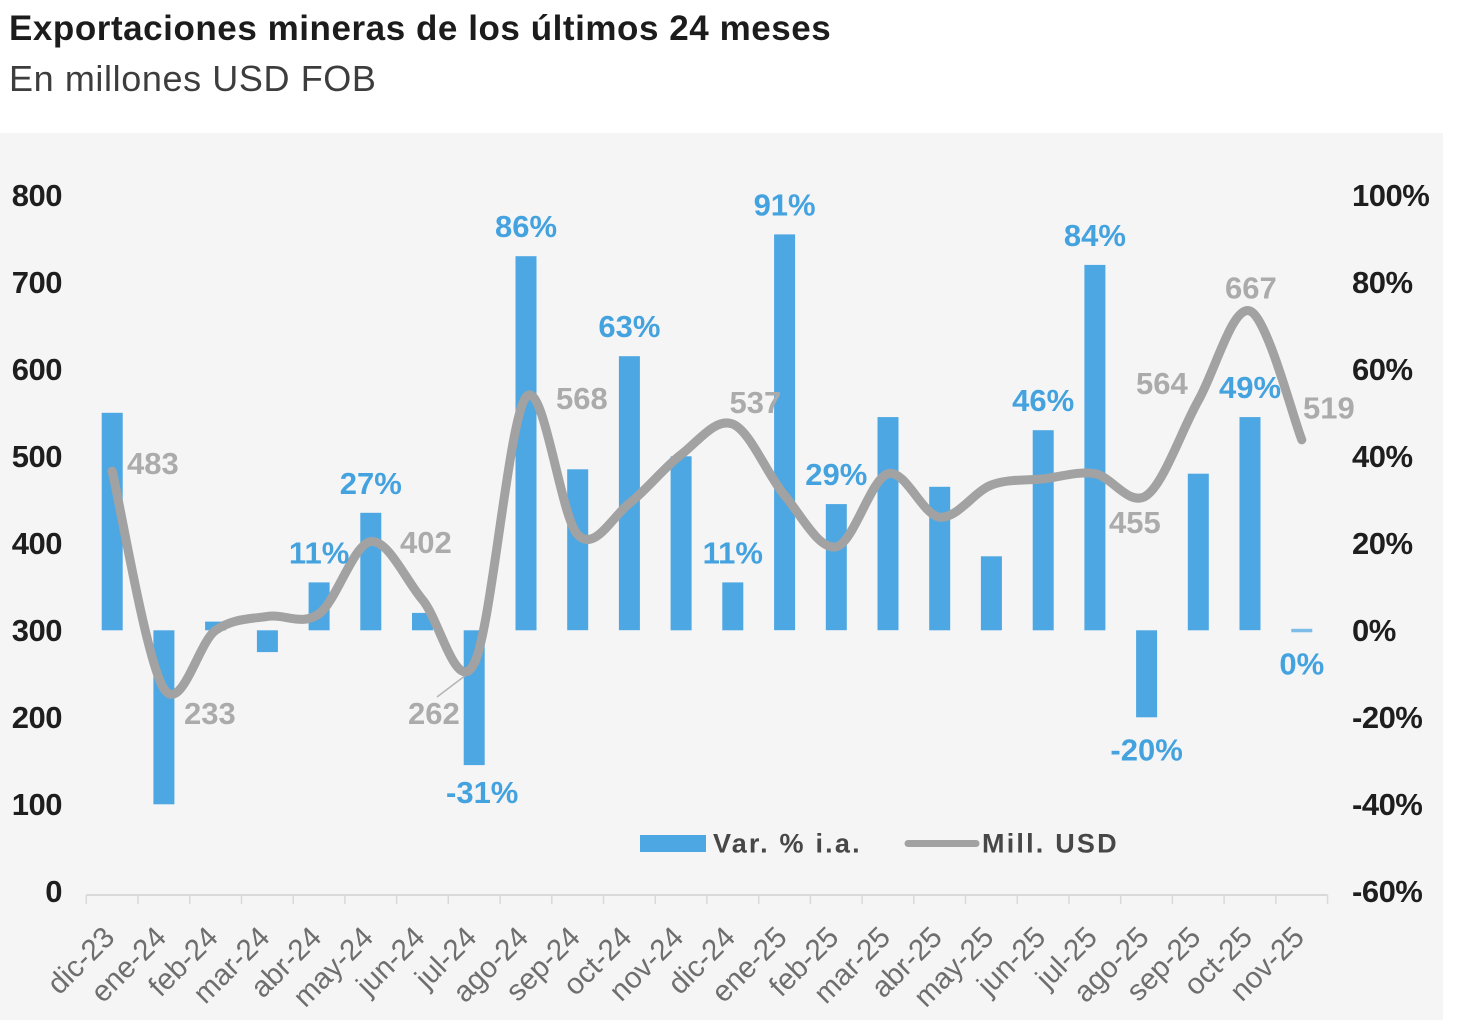 The image size is (1468, 1020). Describe the element at coordinates (37, 543) in the screenshot. I see `svg-text: 400` at that location.